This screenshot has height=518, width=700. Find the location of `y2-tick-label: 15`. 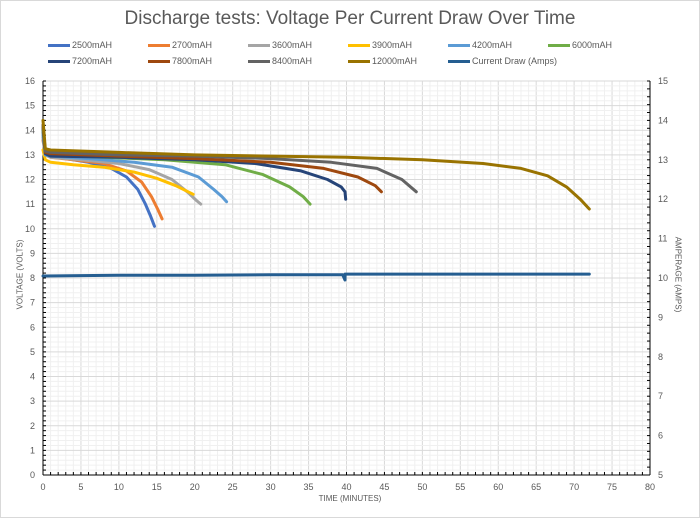

y2-tick-label: 15 is located at coordinates (663, 81).